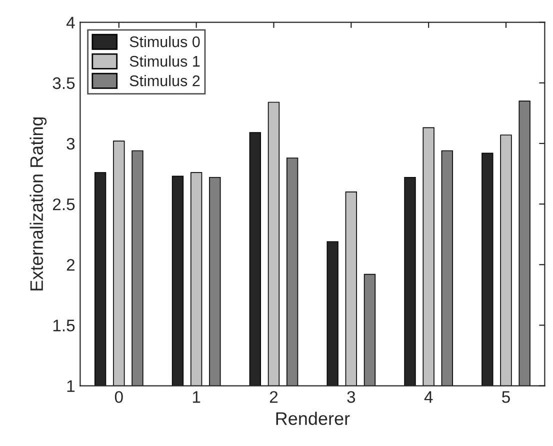 Image resolution: width=553 pixels, height=446 pixels. Describe the element at coordinates (63, 83) in the screenshot. I see `y-tick-label: 3.5` at that location.